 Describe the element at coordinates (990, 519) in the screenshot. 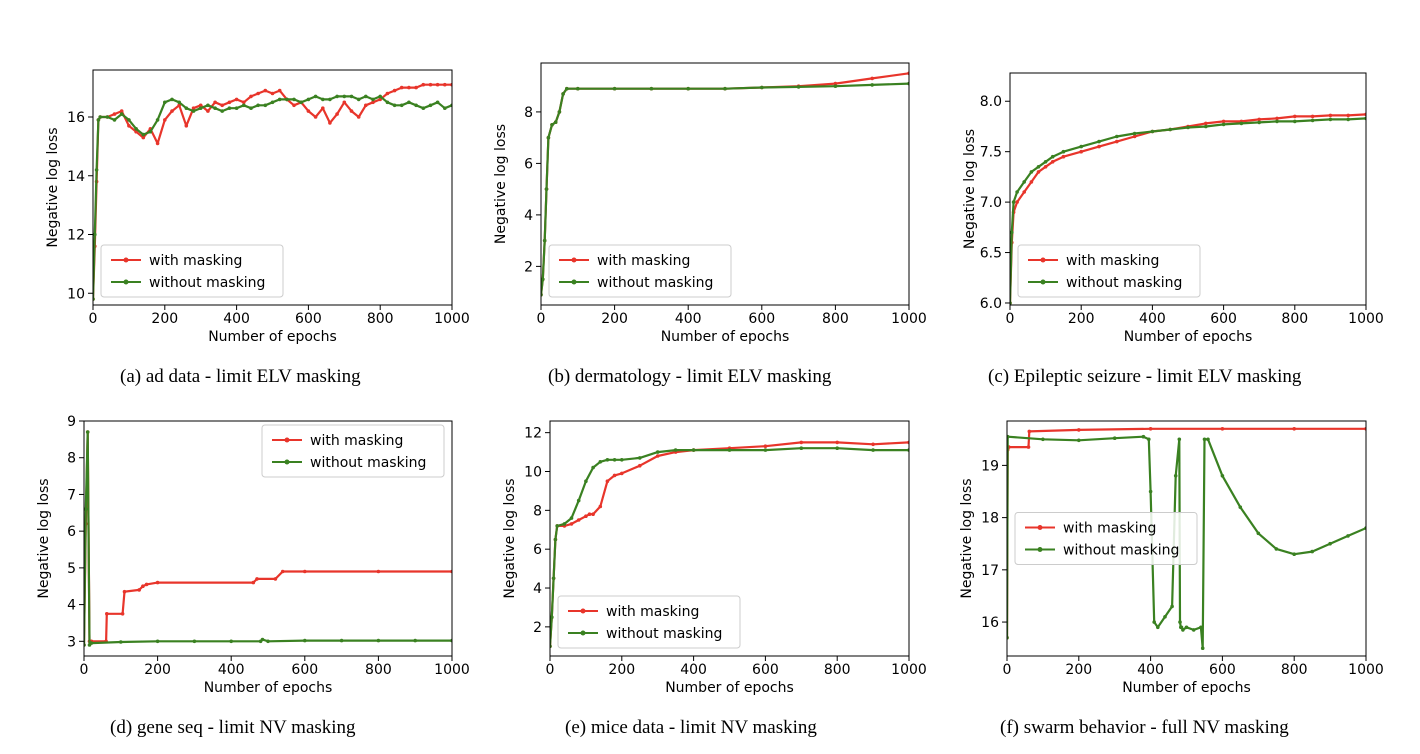

I see `y-tick-label: 18` at that location.